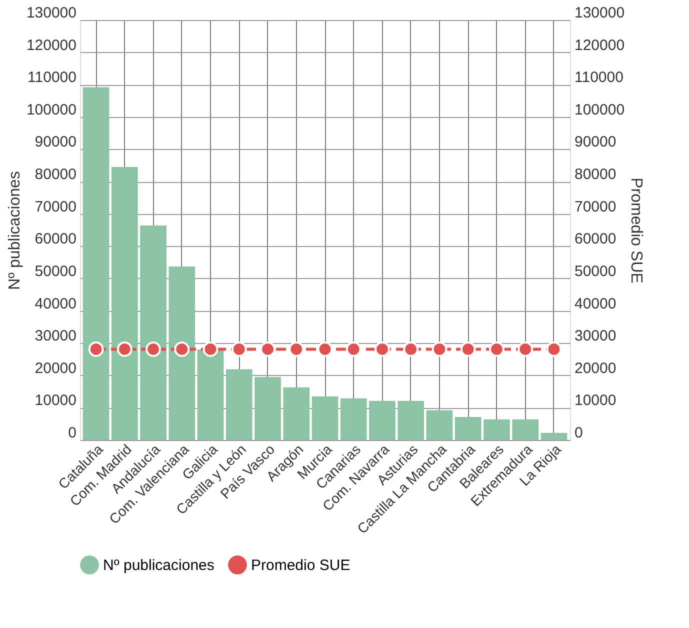 The image size is (689, 628). Describe the element at coordinates (595, 271) in the screenshot. I see `y2-tick-label: 50000` at that location.